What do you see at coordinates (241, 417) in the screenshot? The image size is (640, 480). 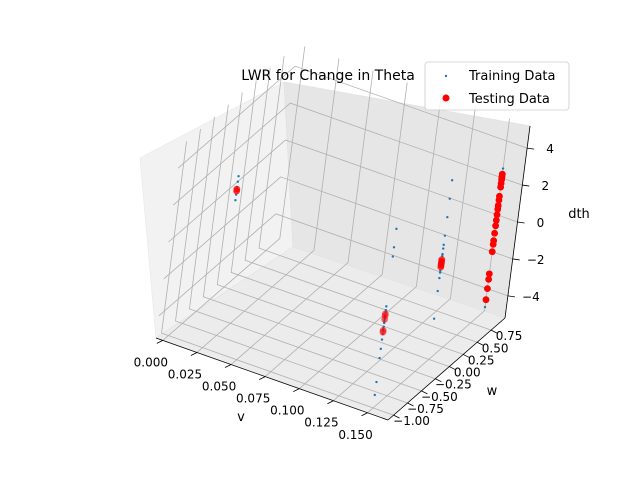 I see `x-axis-label: v` at bounding box center [241, 417].